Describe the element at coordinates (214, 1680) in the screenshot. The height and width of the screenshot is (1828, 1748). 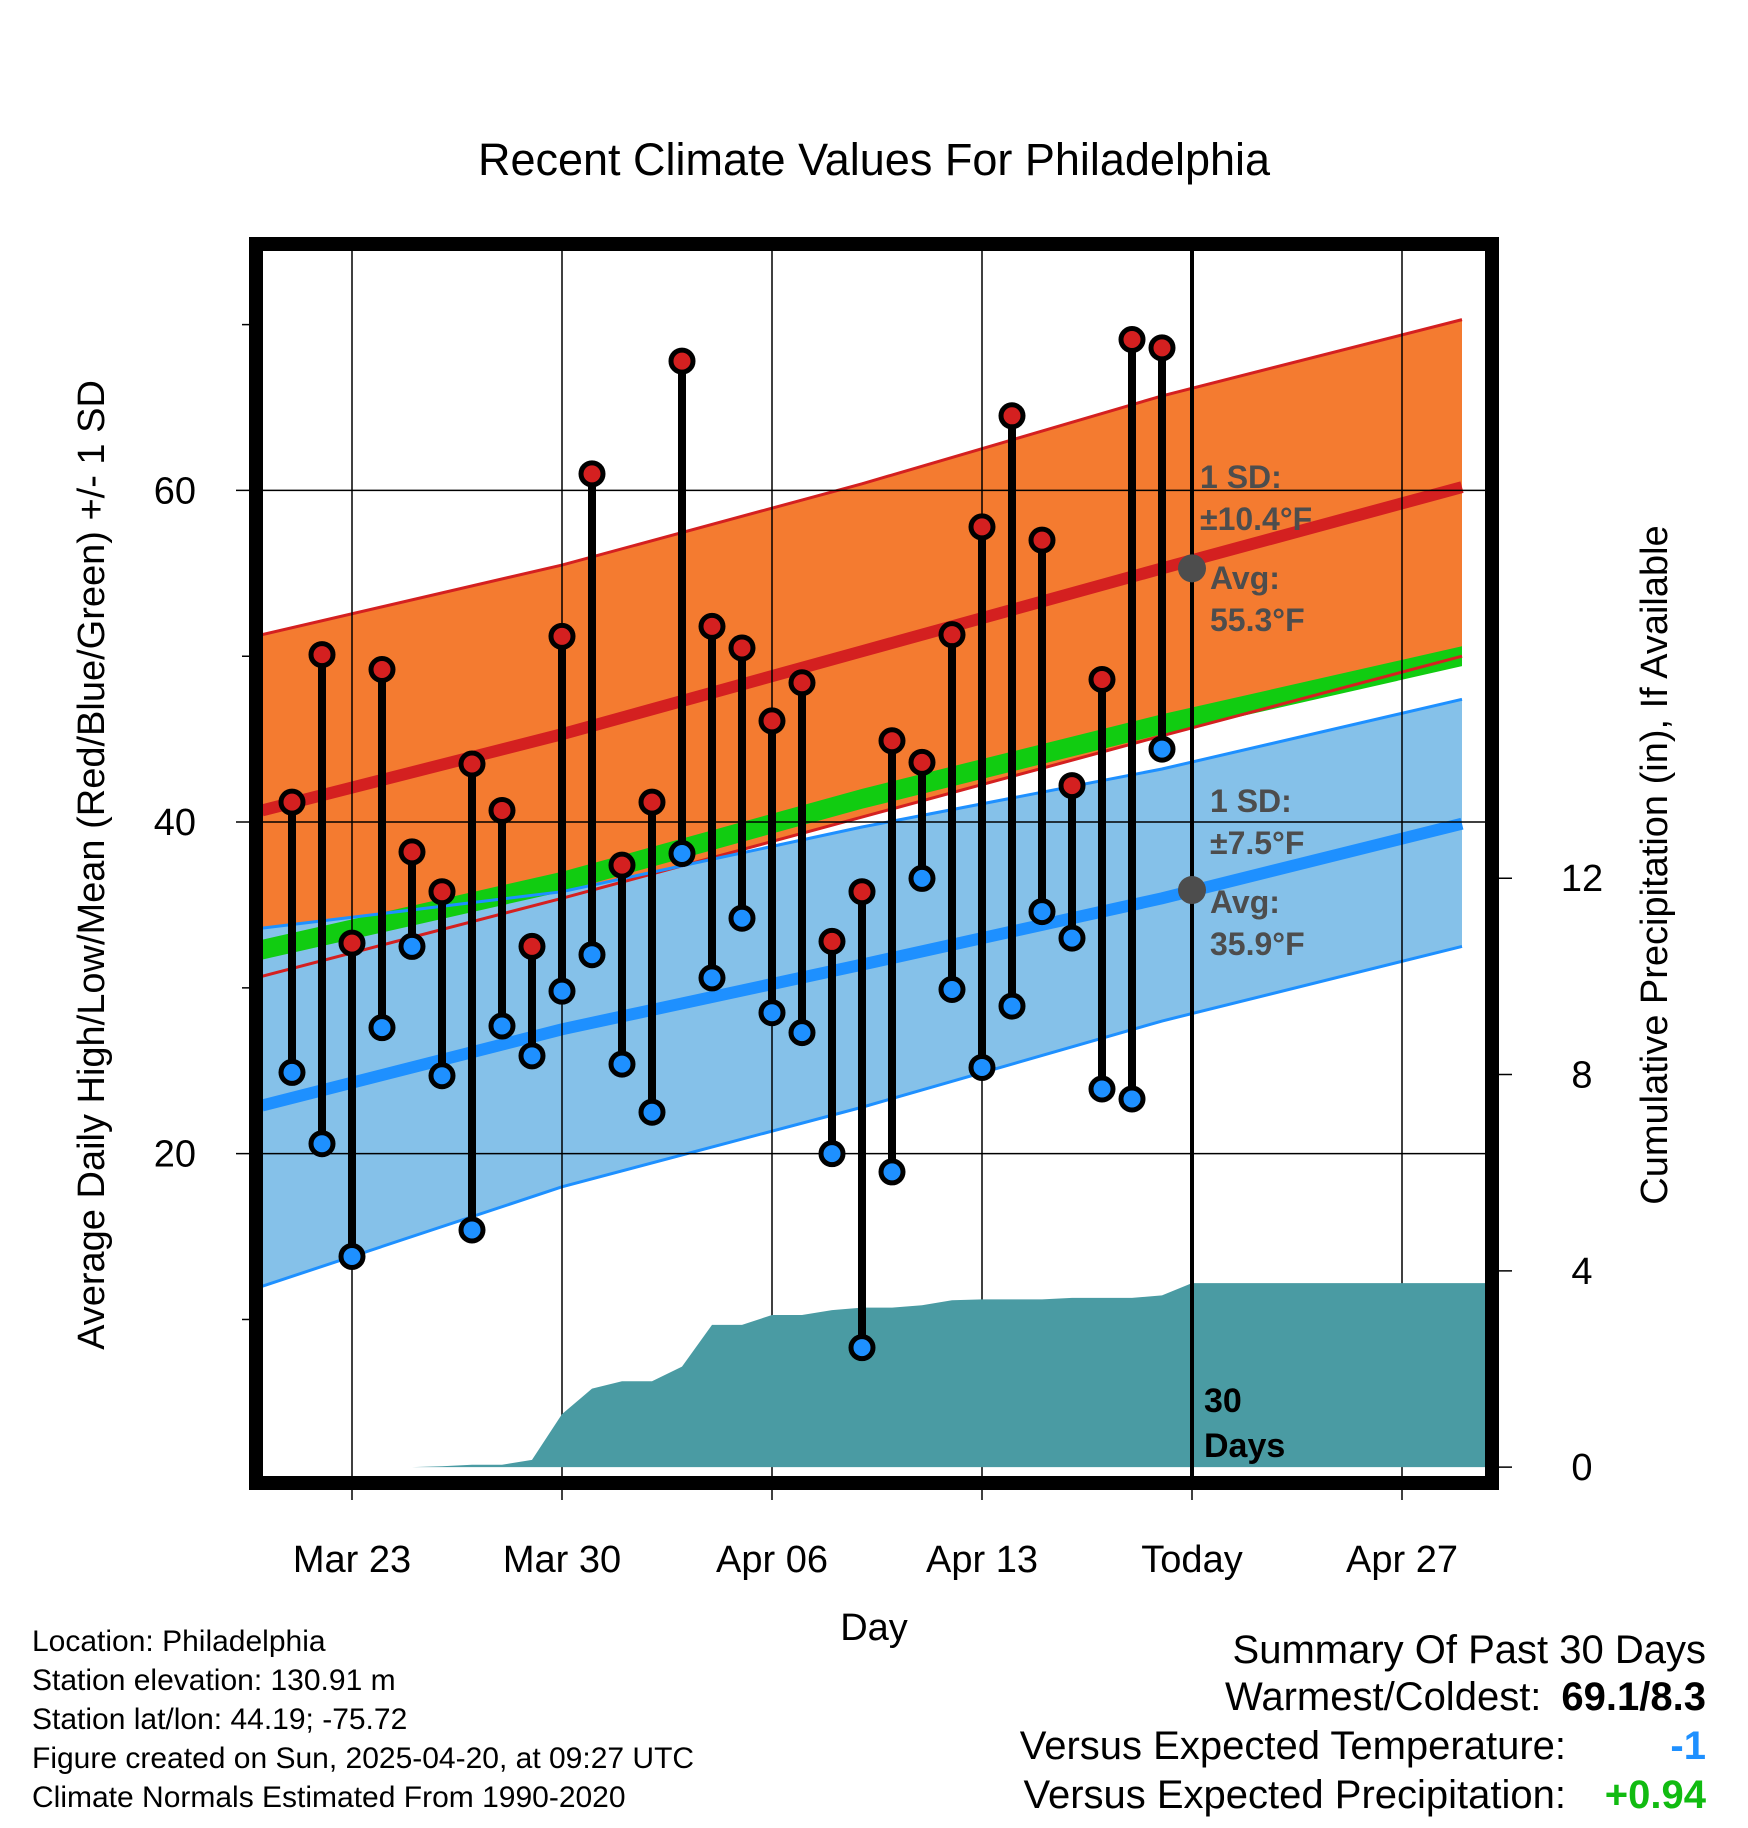
I see `info-elevation: Station elevation: 130.91 m` at that location.